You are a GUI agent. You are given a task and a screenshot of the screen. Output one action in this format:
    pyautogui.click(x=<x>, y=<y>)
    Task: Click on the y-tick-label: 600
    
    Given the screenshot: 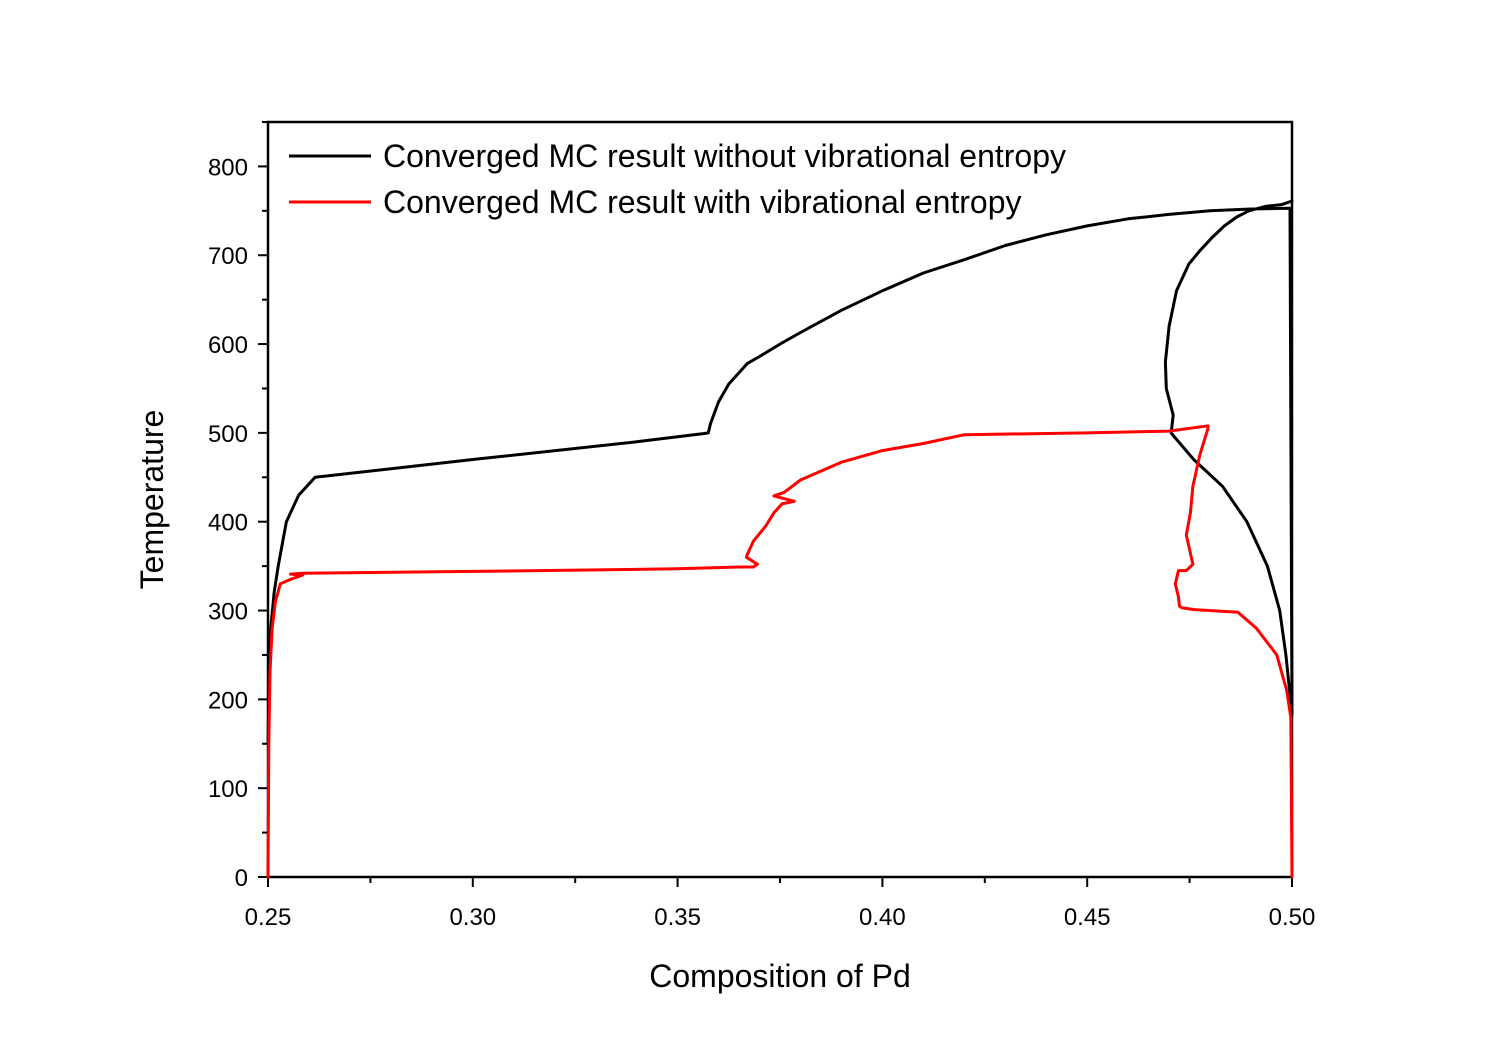 What is the action you would take?
    pyautogui.click(x=228, y=345)
    